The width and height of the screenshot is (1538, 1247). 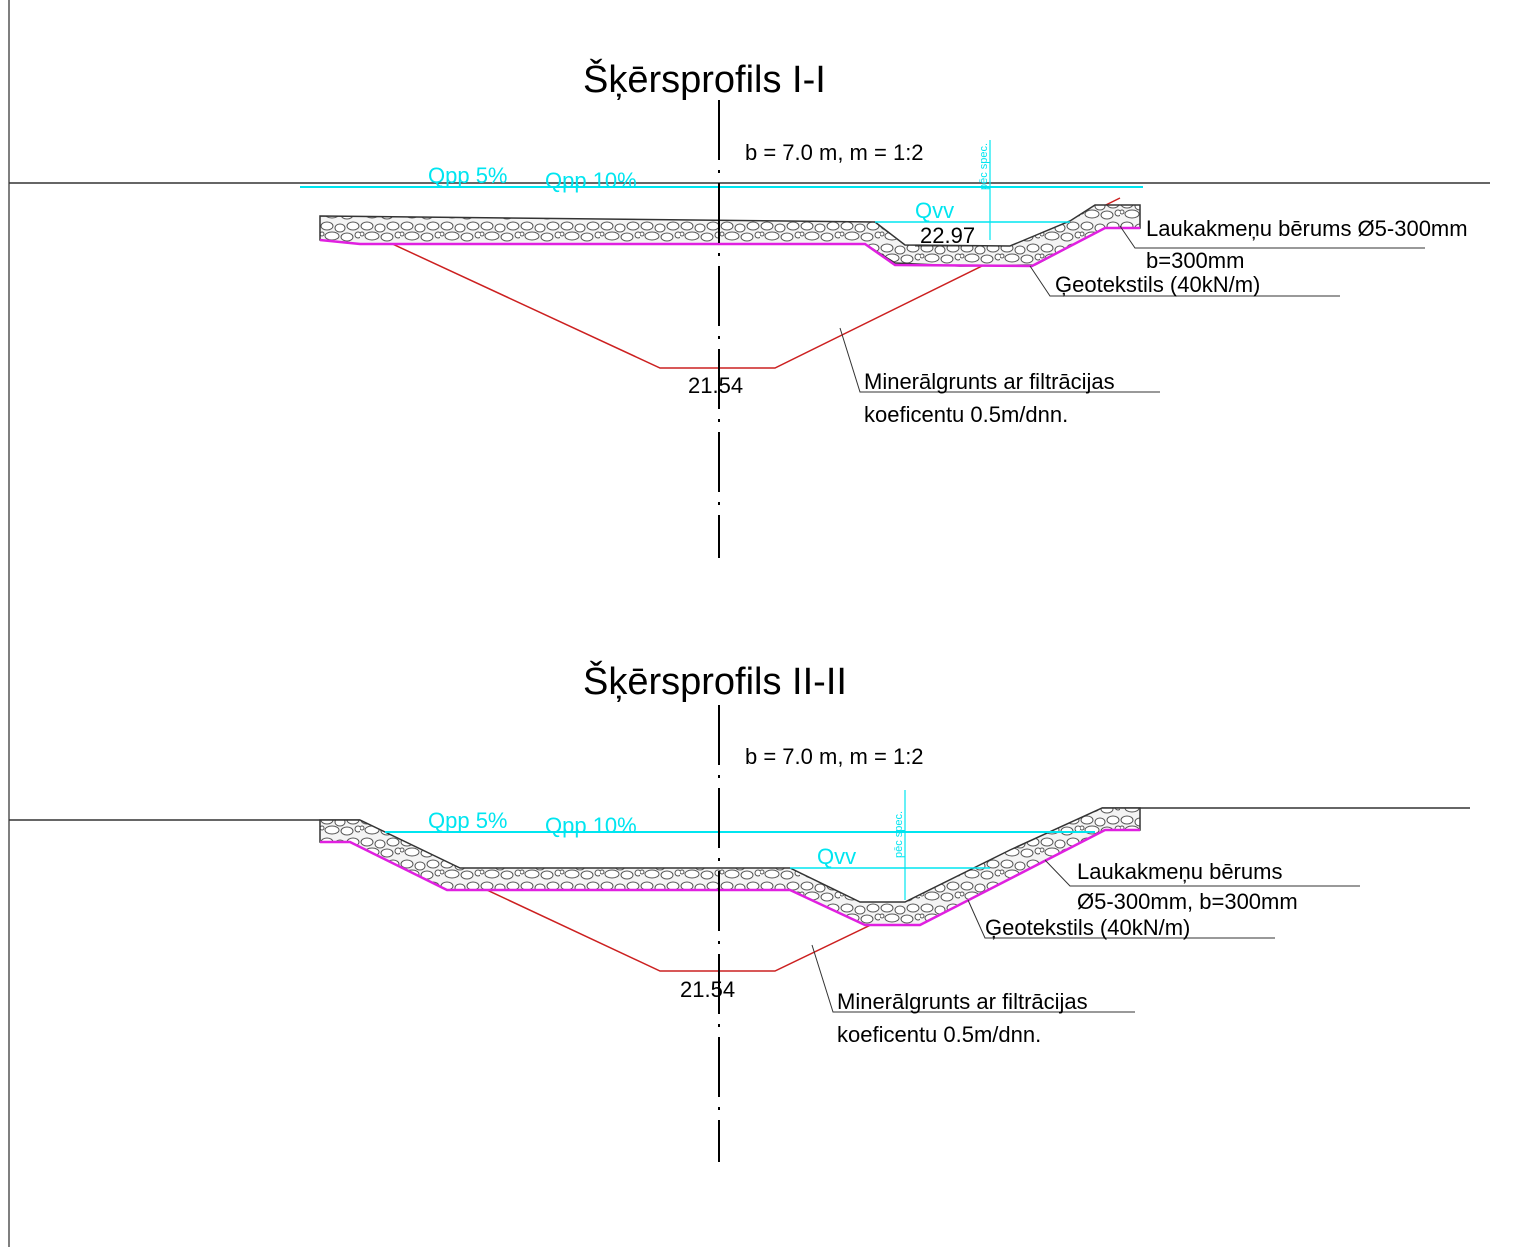 I want to click on profile-1-mineral-leader, so click(x=999, y=360).